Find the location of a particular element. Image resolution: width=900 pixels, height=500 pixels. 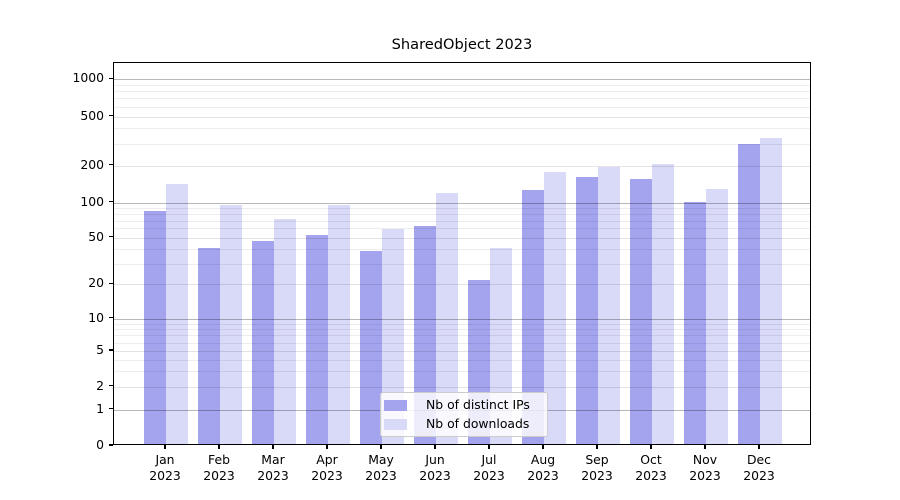

y-tick-label: 10 is located at coordinates (96, 317).